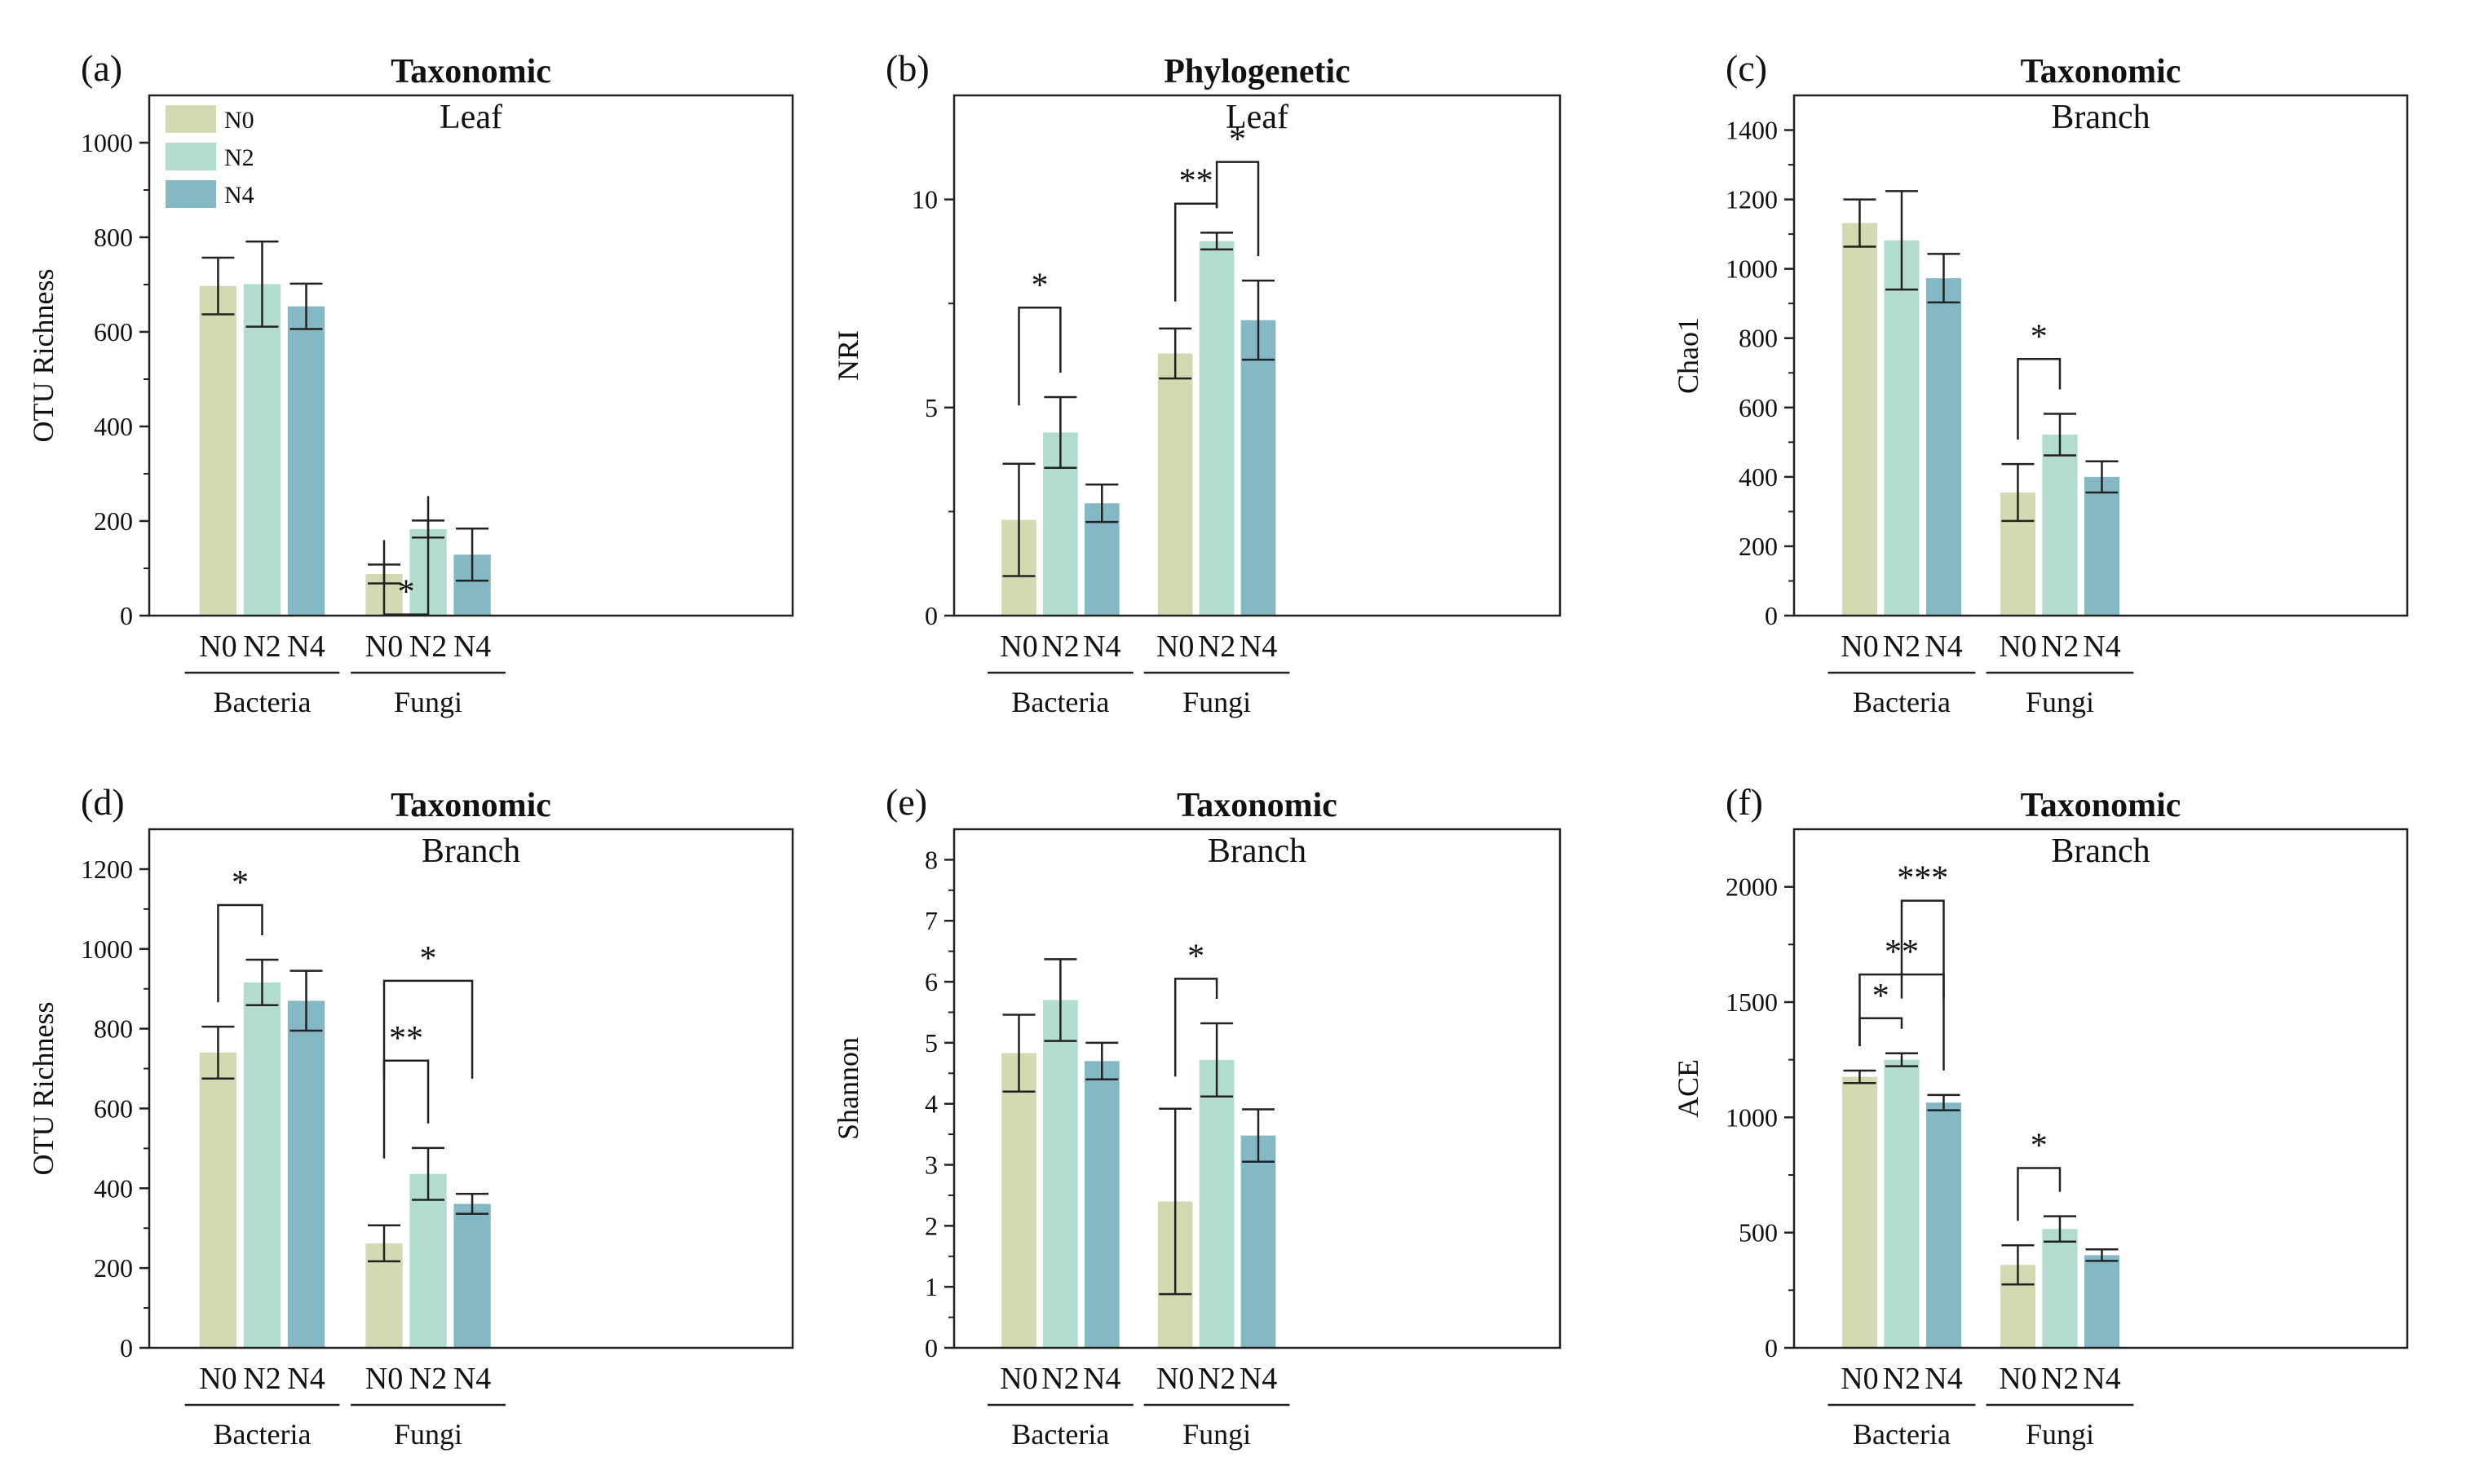 Image resolution: width=2466 pixels, height=1484 pixels. Describe the element at coordinates (931, 1225) in the screenshot. I see `y-tick-label: 2` at that location.